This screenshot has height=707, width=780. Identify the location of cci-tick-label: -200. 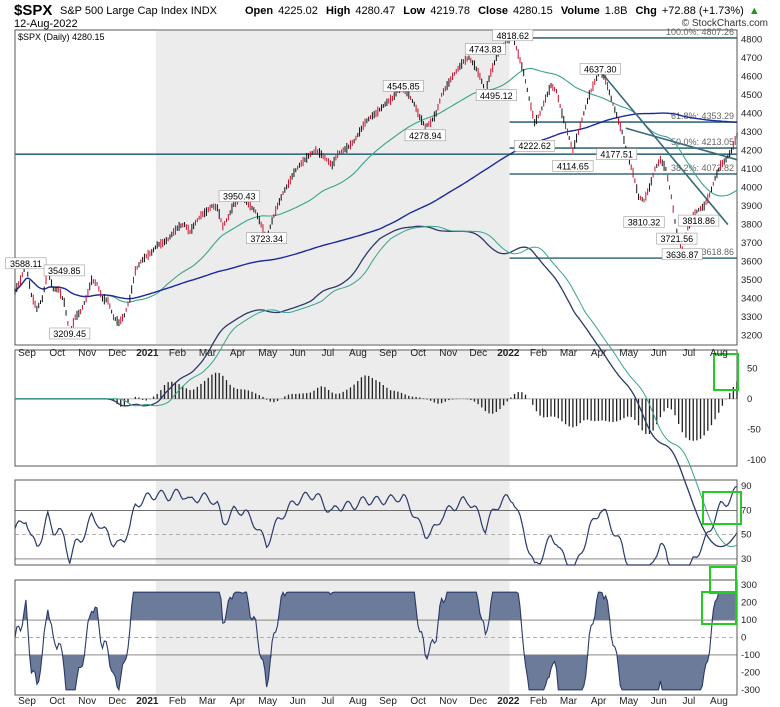
(750, 672).